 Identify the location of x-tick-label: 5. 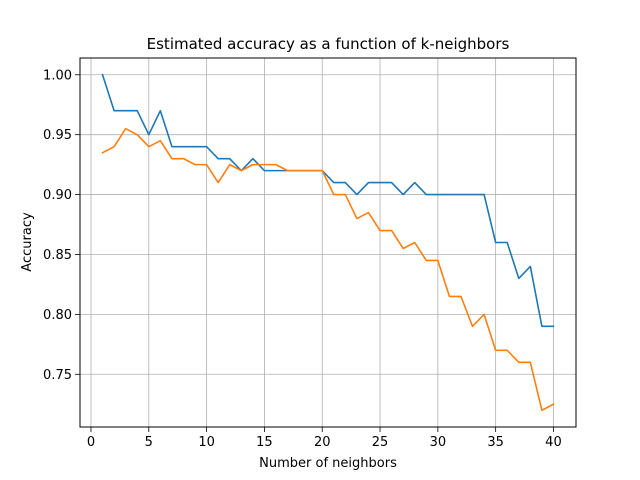
(149, 442).